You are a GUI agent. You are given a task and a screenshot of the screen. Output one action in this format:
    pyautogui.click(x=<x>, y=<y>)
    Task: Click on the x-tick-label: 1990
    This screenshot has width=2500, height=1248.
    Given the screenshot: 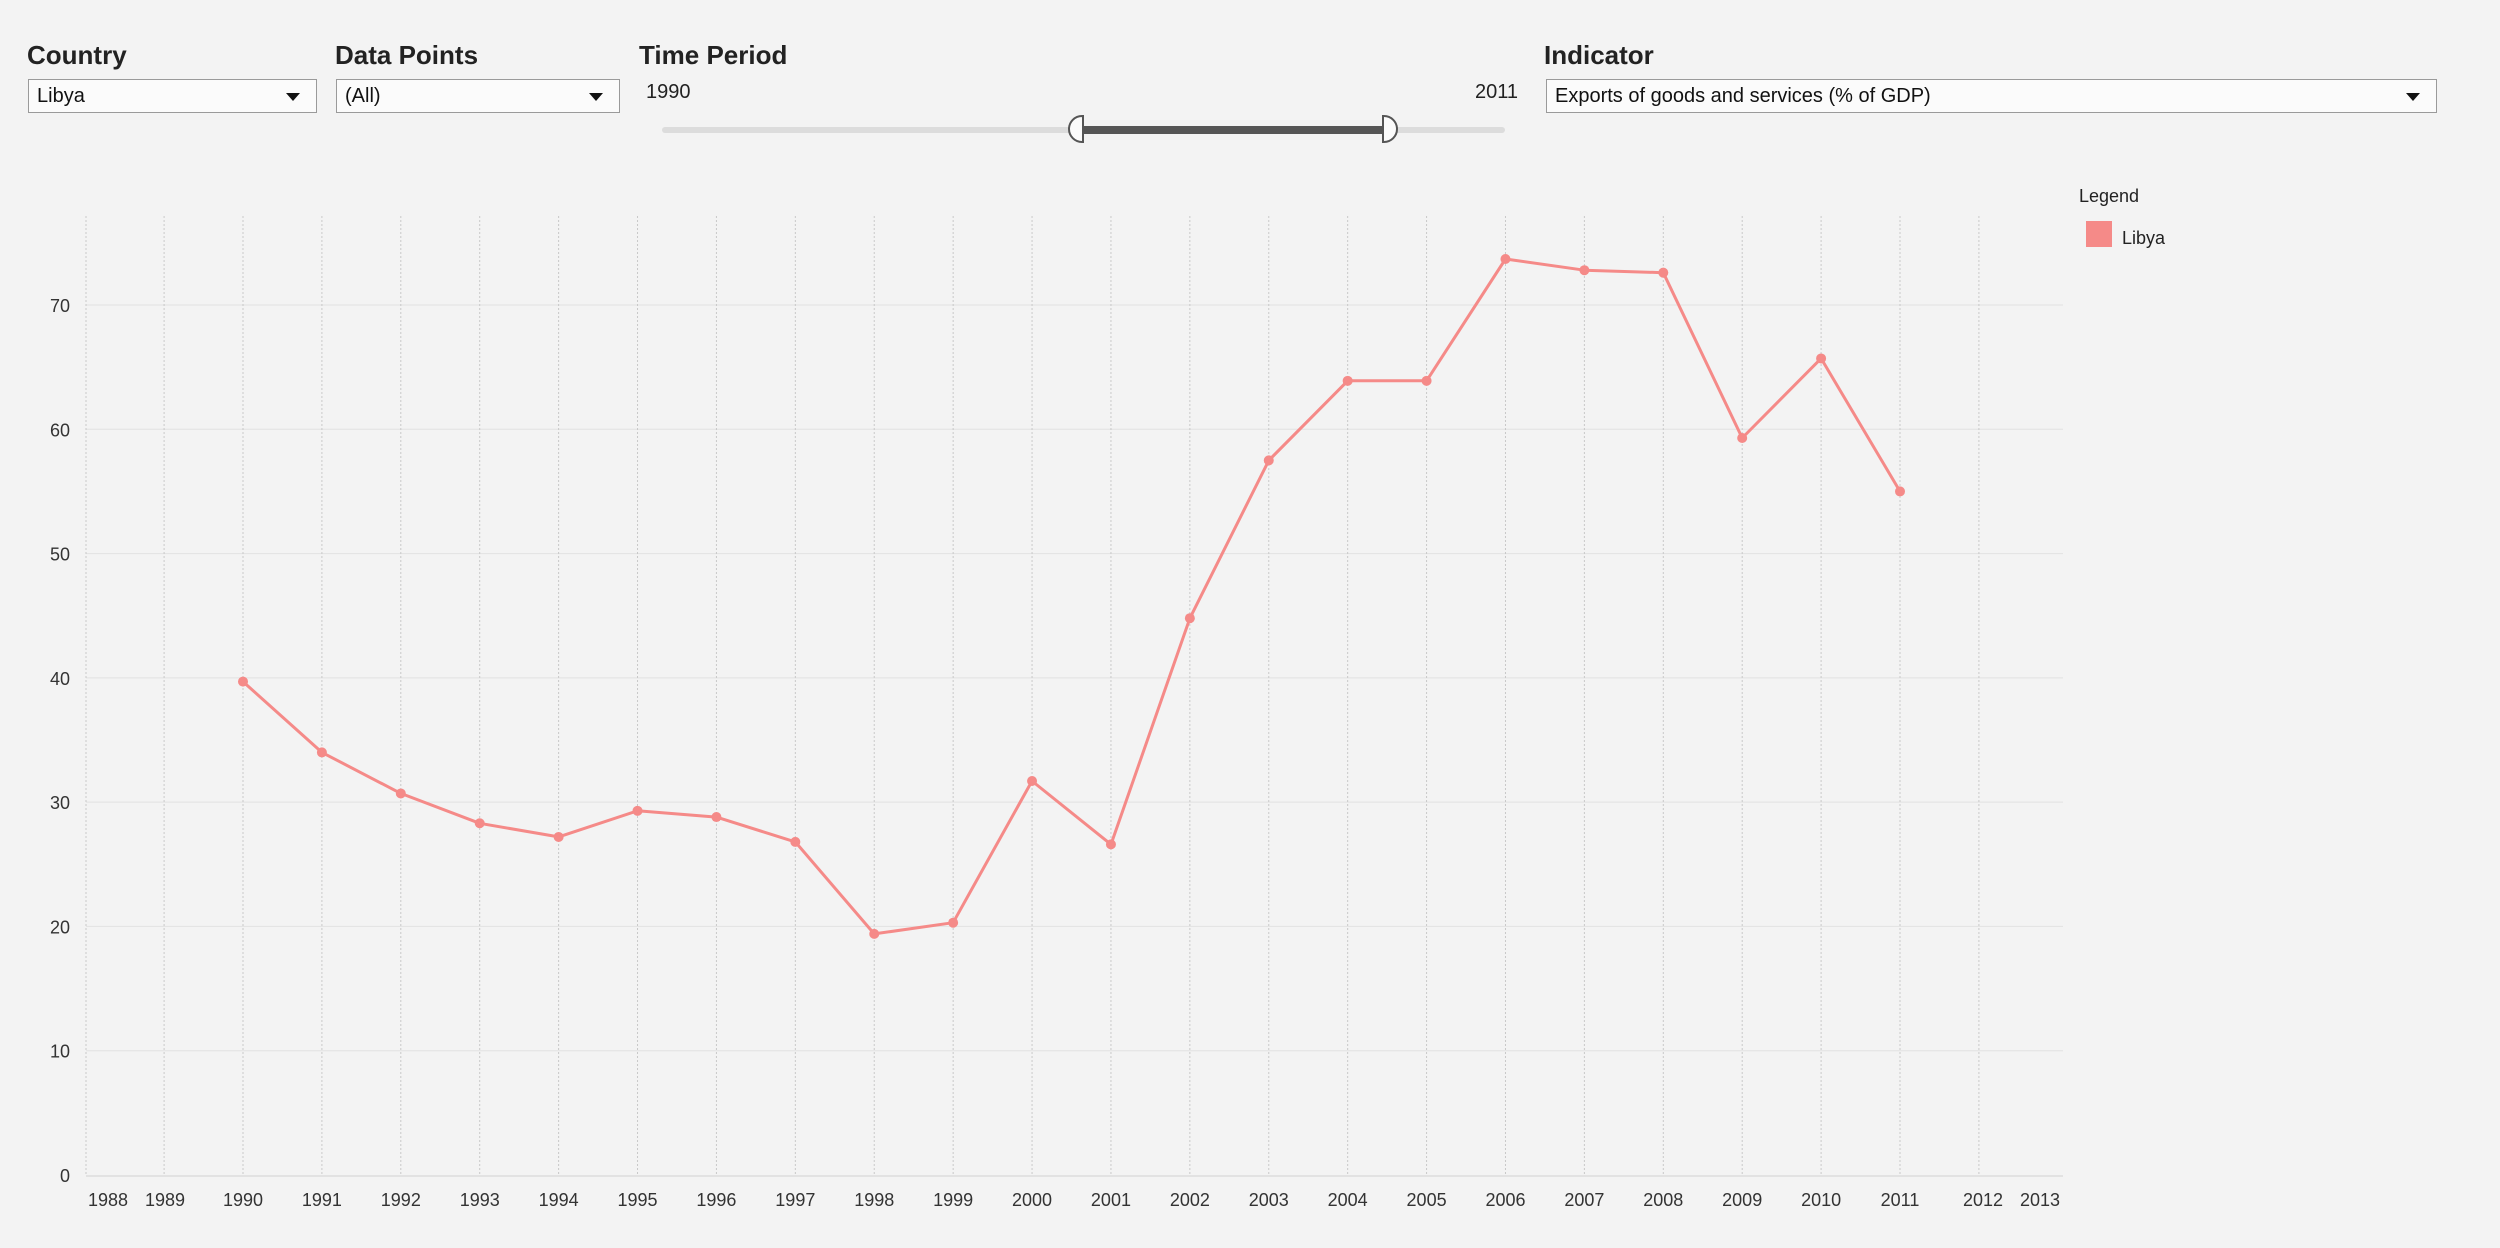 What is the action you would take?
    pyautogui.click(x=243, y=1200)
    